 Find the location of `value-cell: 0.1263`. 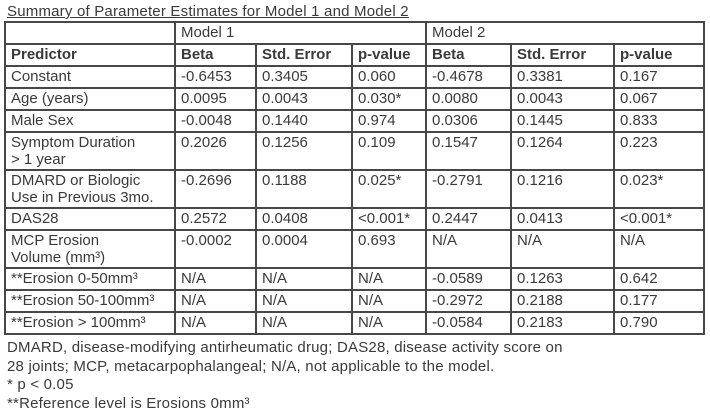

value-cell: 0.1263 is located at coordinates (562, 279).